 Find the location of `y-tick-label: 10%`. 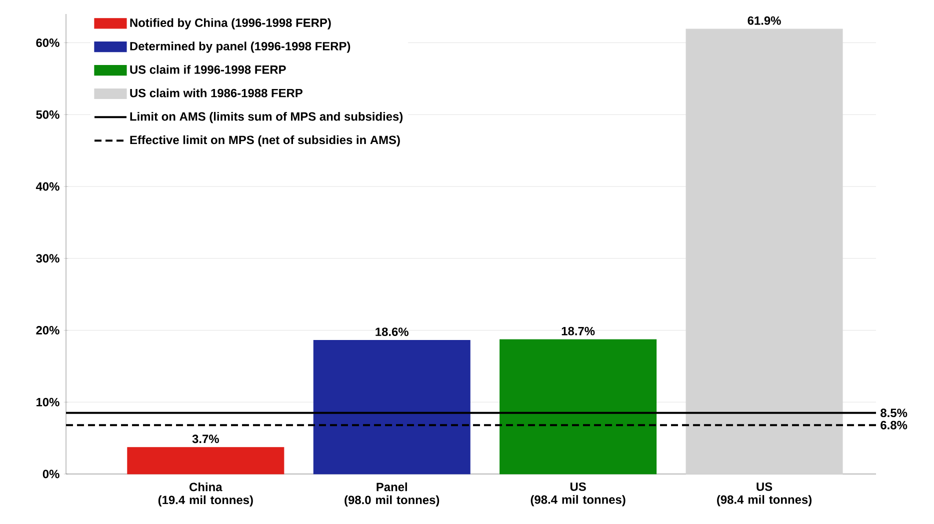

y-tick-label: 10% is located at coordinates (48, 402).